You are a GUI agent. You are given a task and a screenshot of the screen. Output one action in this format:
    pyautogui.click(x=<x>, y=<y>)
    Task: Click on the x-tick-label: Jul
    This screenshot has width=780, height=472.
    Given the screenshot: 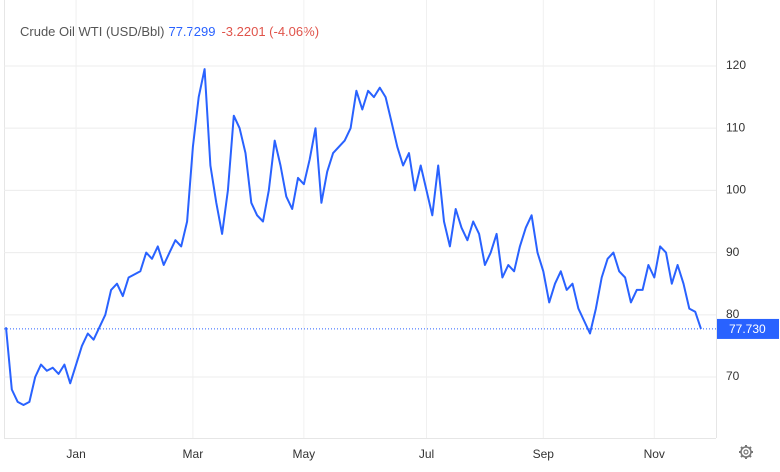 What is the action you would take?
    pyautogui.click(x=426, y=454)
    